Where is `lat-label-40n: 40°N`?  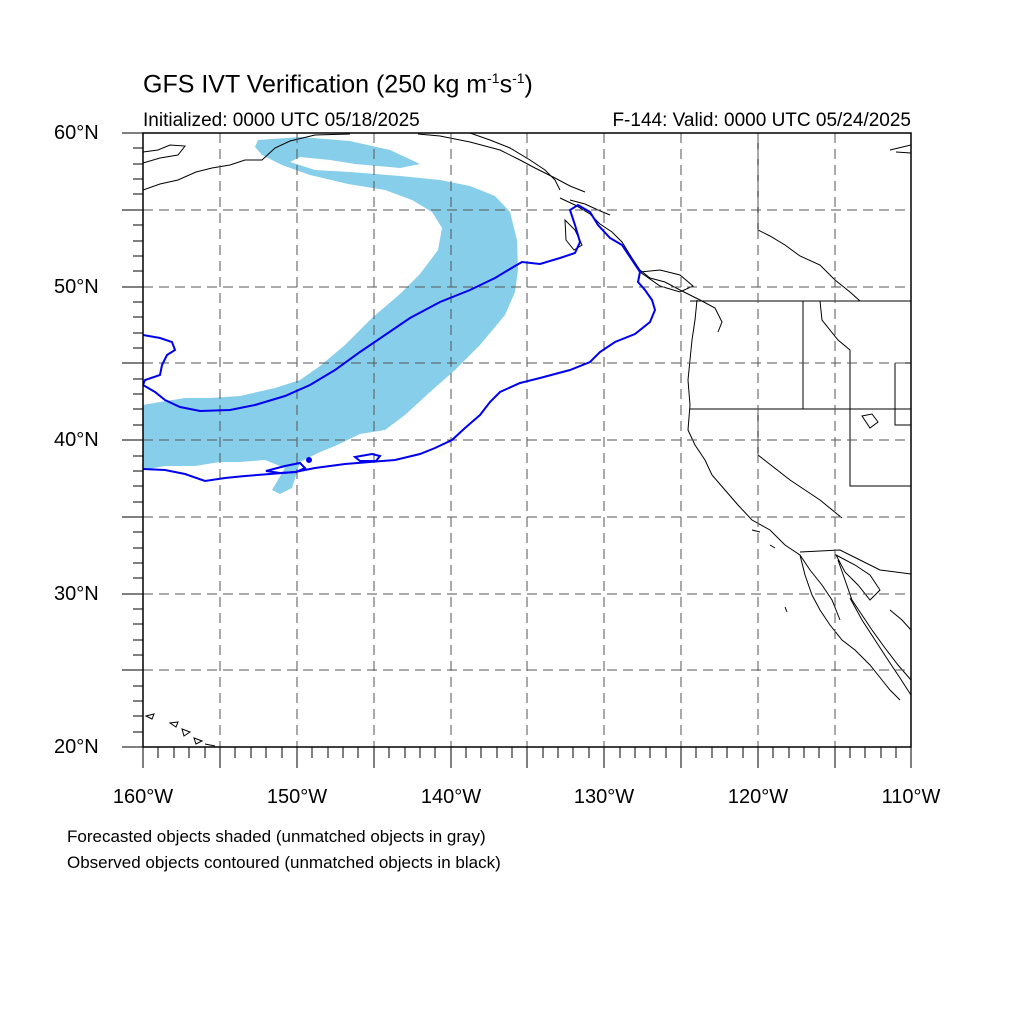 lat-label-40n: 40°N is located at coordinates (76, 440).